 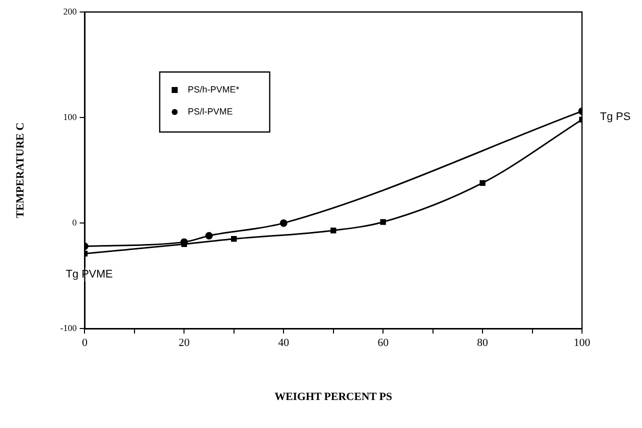 What do you see at coordinates (70, 117) in the screenshot?
I see `y-tick-label: 100` at bounding box center [70, 117].